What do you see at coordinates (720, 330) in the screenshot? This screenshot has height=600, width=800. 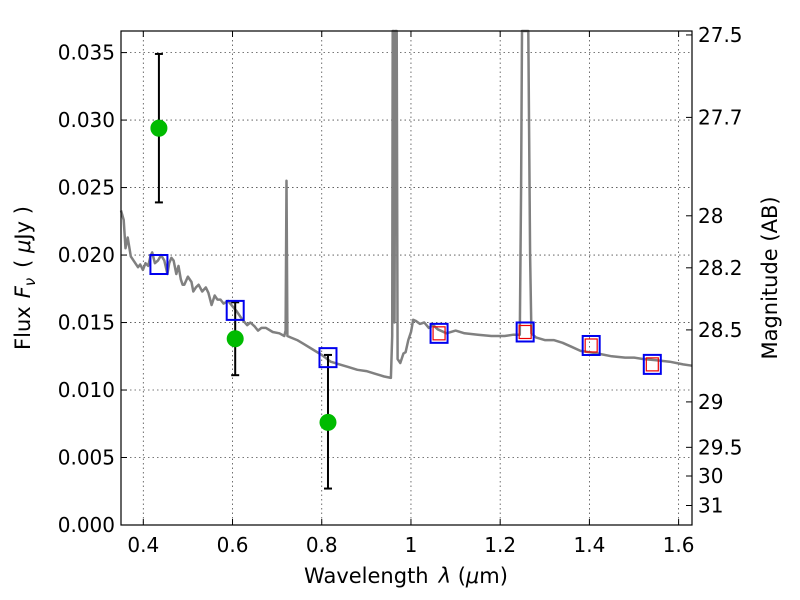 I see `y2-tick-label: 28.5` at bounding box center [720, 330].